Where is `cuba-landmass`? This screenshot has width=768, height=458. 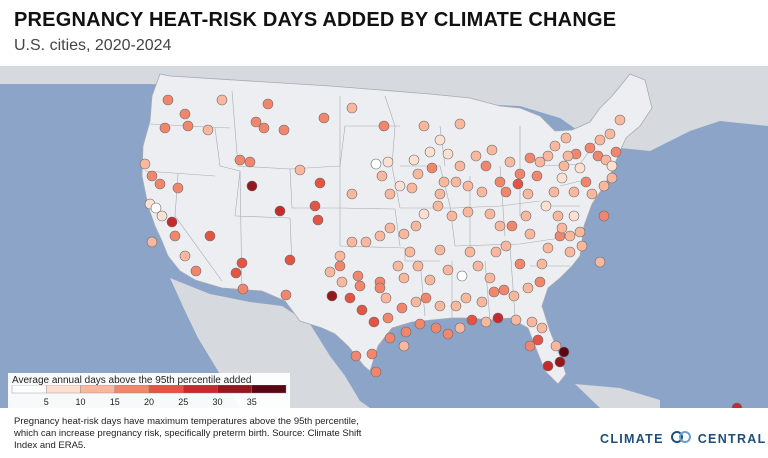 cuba-landmass is located at coordinates (617, 396).